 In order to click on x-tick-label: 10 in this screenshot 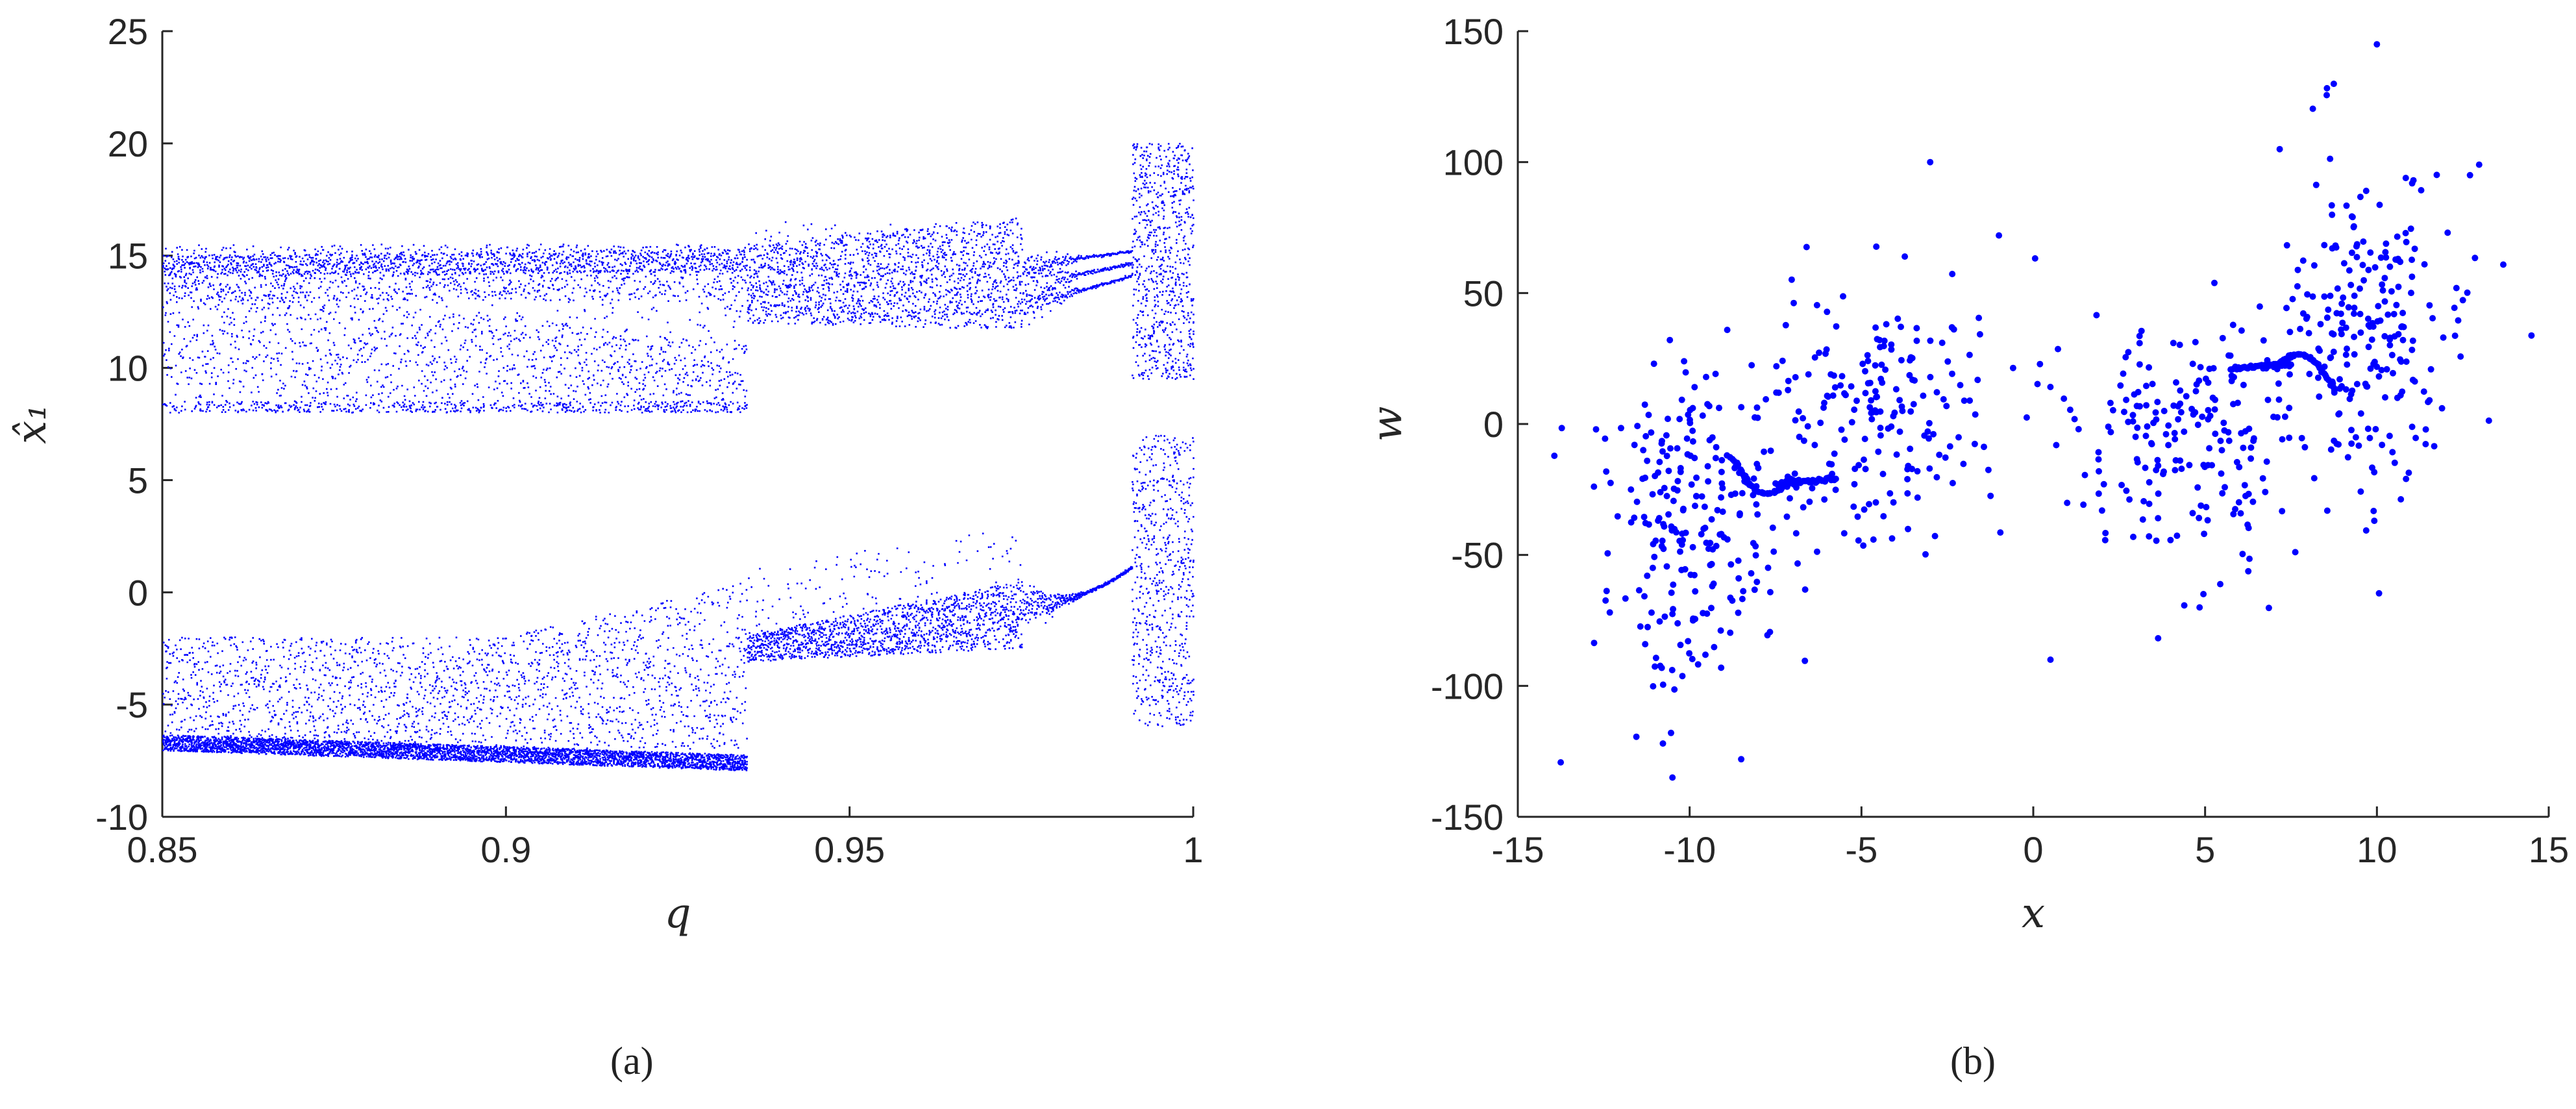, I will do `click(2377, 849)`.